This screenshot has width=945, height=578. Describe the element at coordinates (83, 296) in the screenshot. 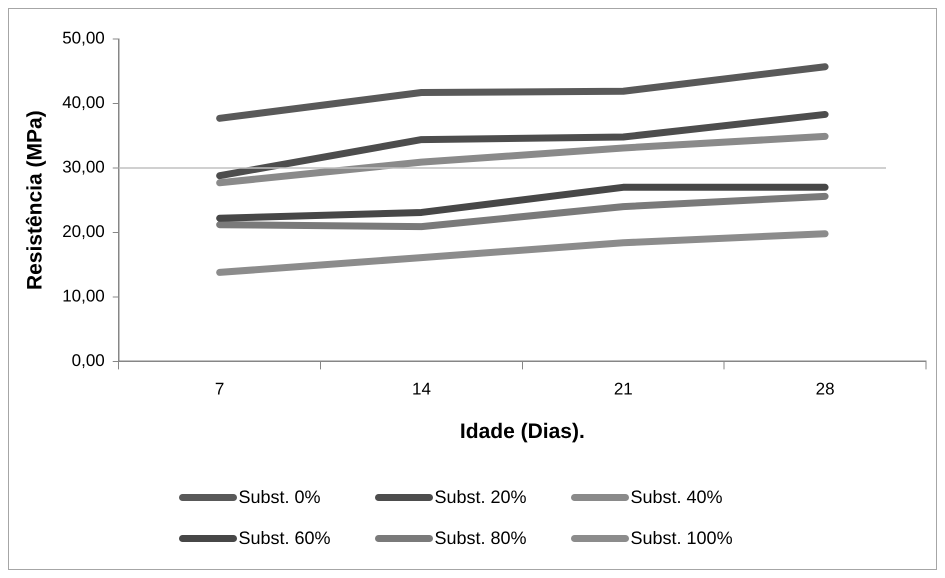

I see `y-tick-label: 10,00` at that location.